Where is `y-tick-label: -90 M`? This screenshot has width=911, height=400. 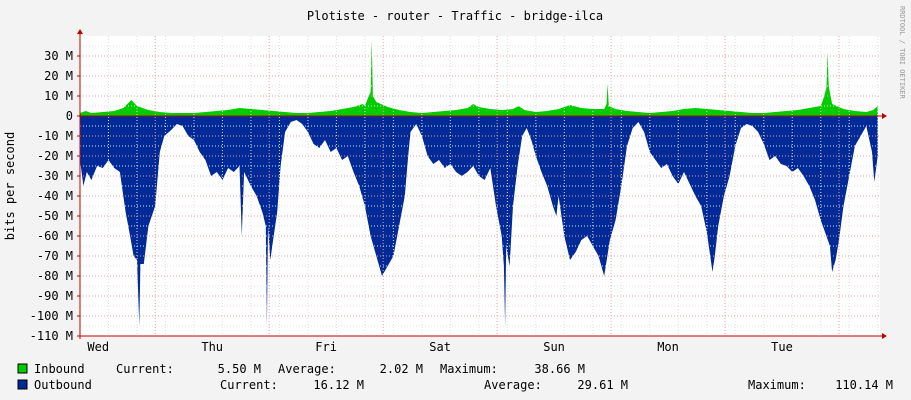 y-tick-label: -90 M is located at coordinates (55, 296).